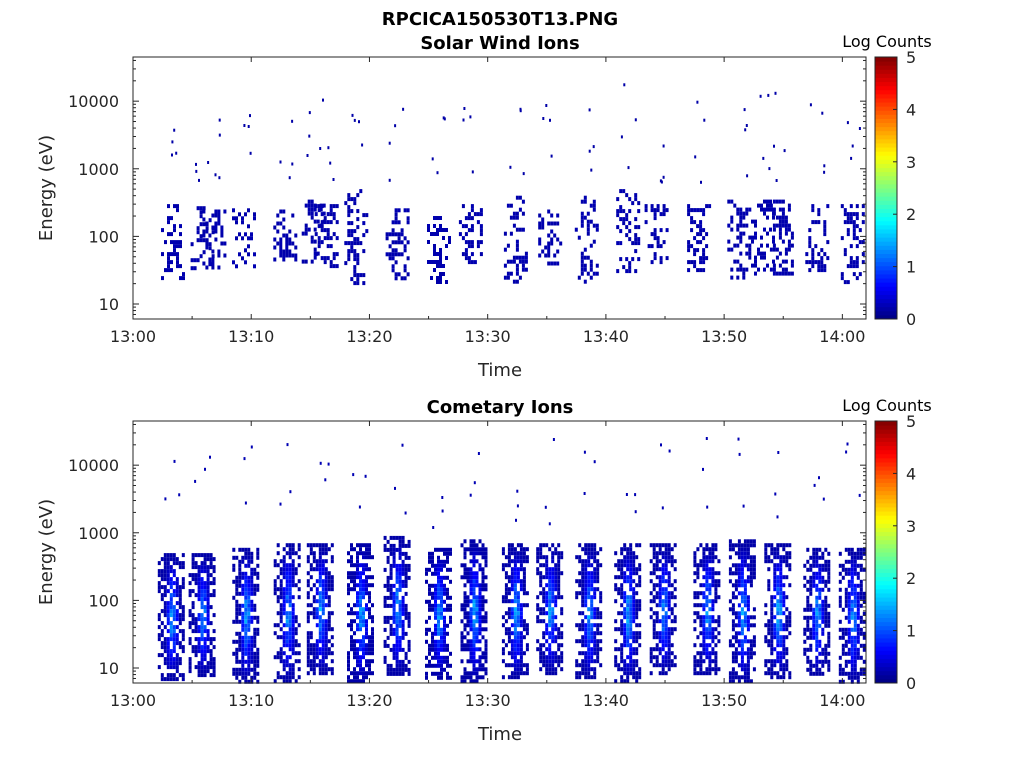 The height and width of the screenshot is (768, 1024). I want to click on cometary-xlabel: Time, so click(499, 734).